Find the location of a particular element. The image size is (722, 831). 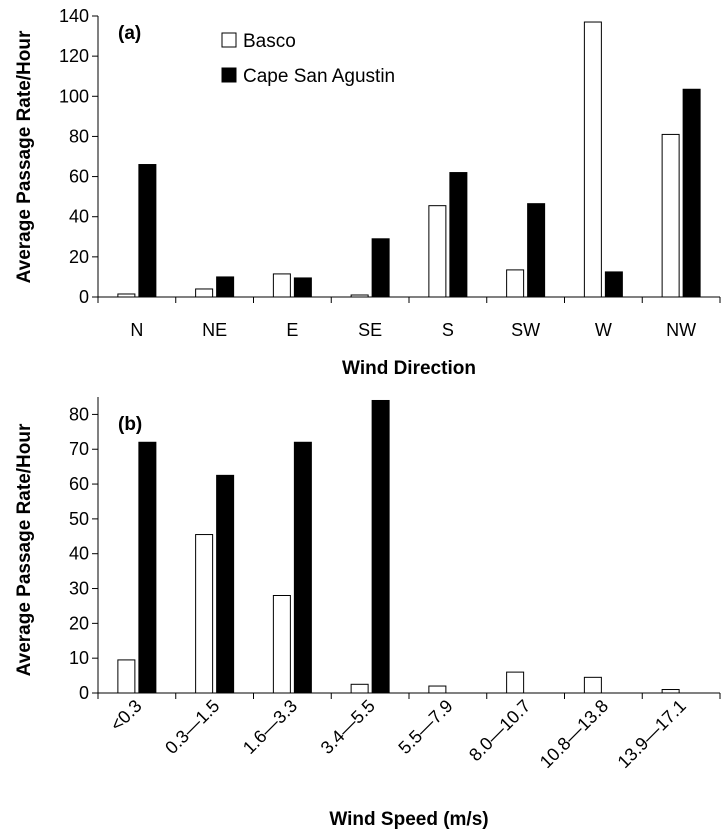

panel-b-x-tick-label: 0.3—1.5 is located at coordinates (192, 727).